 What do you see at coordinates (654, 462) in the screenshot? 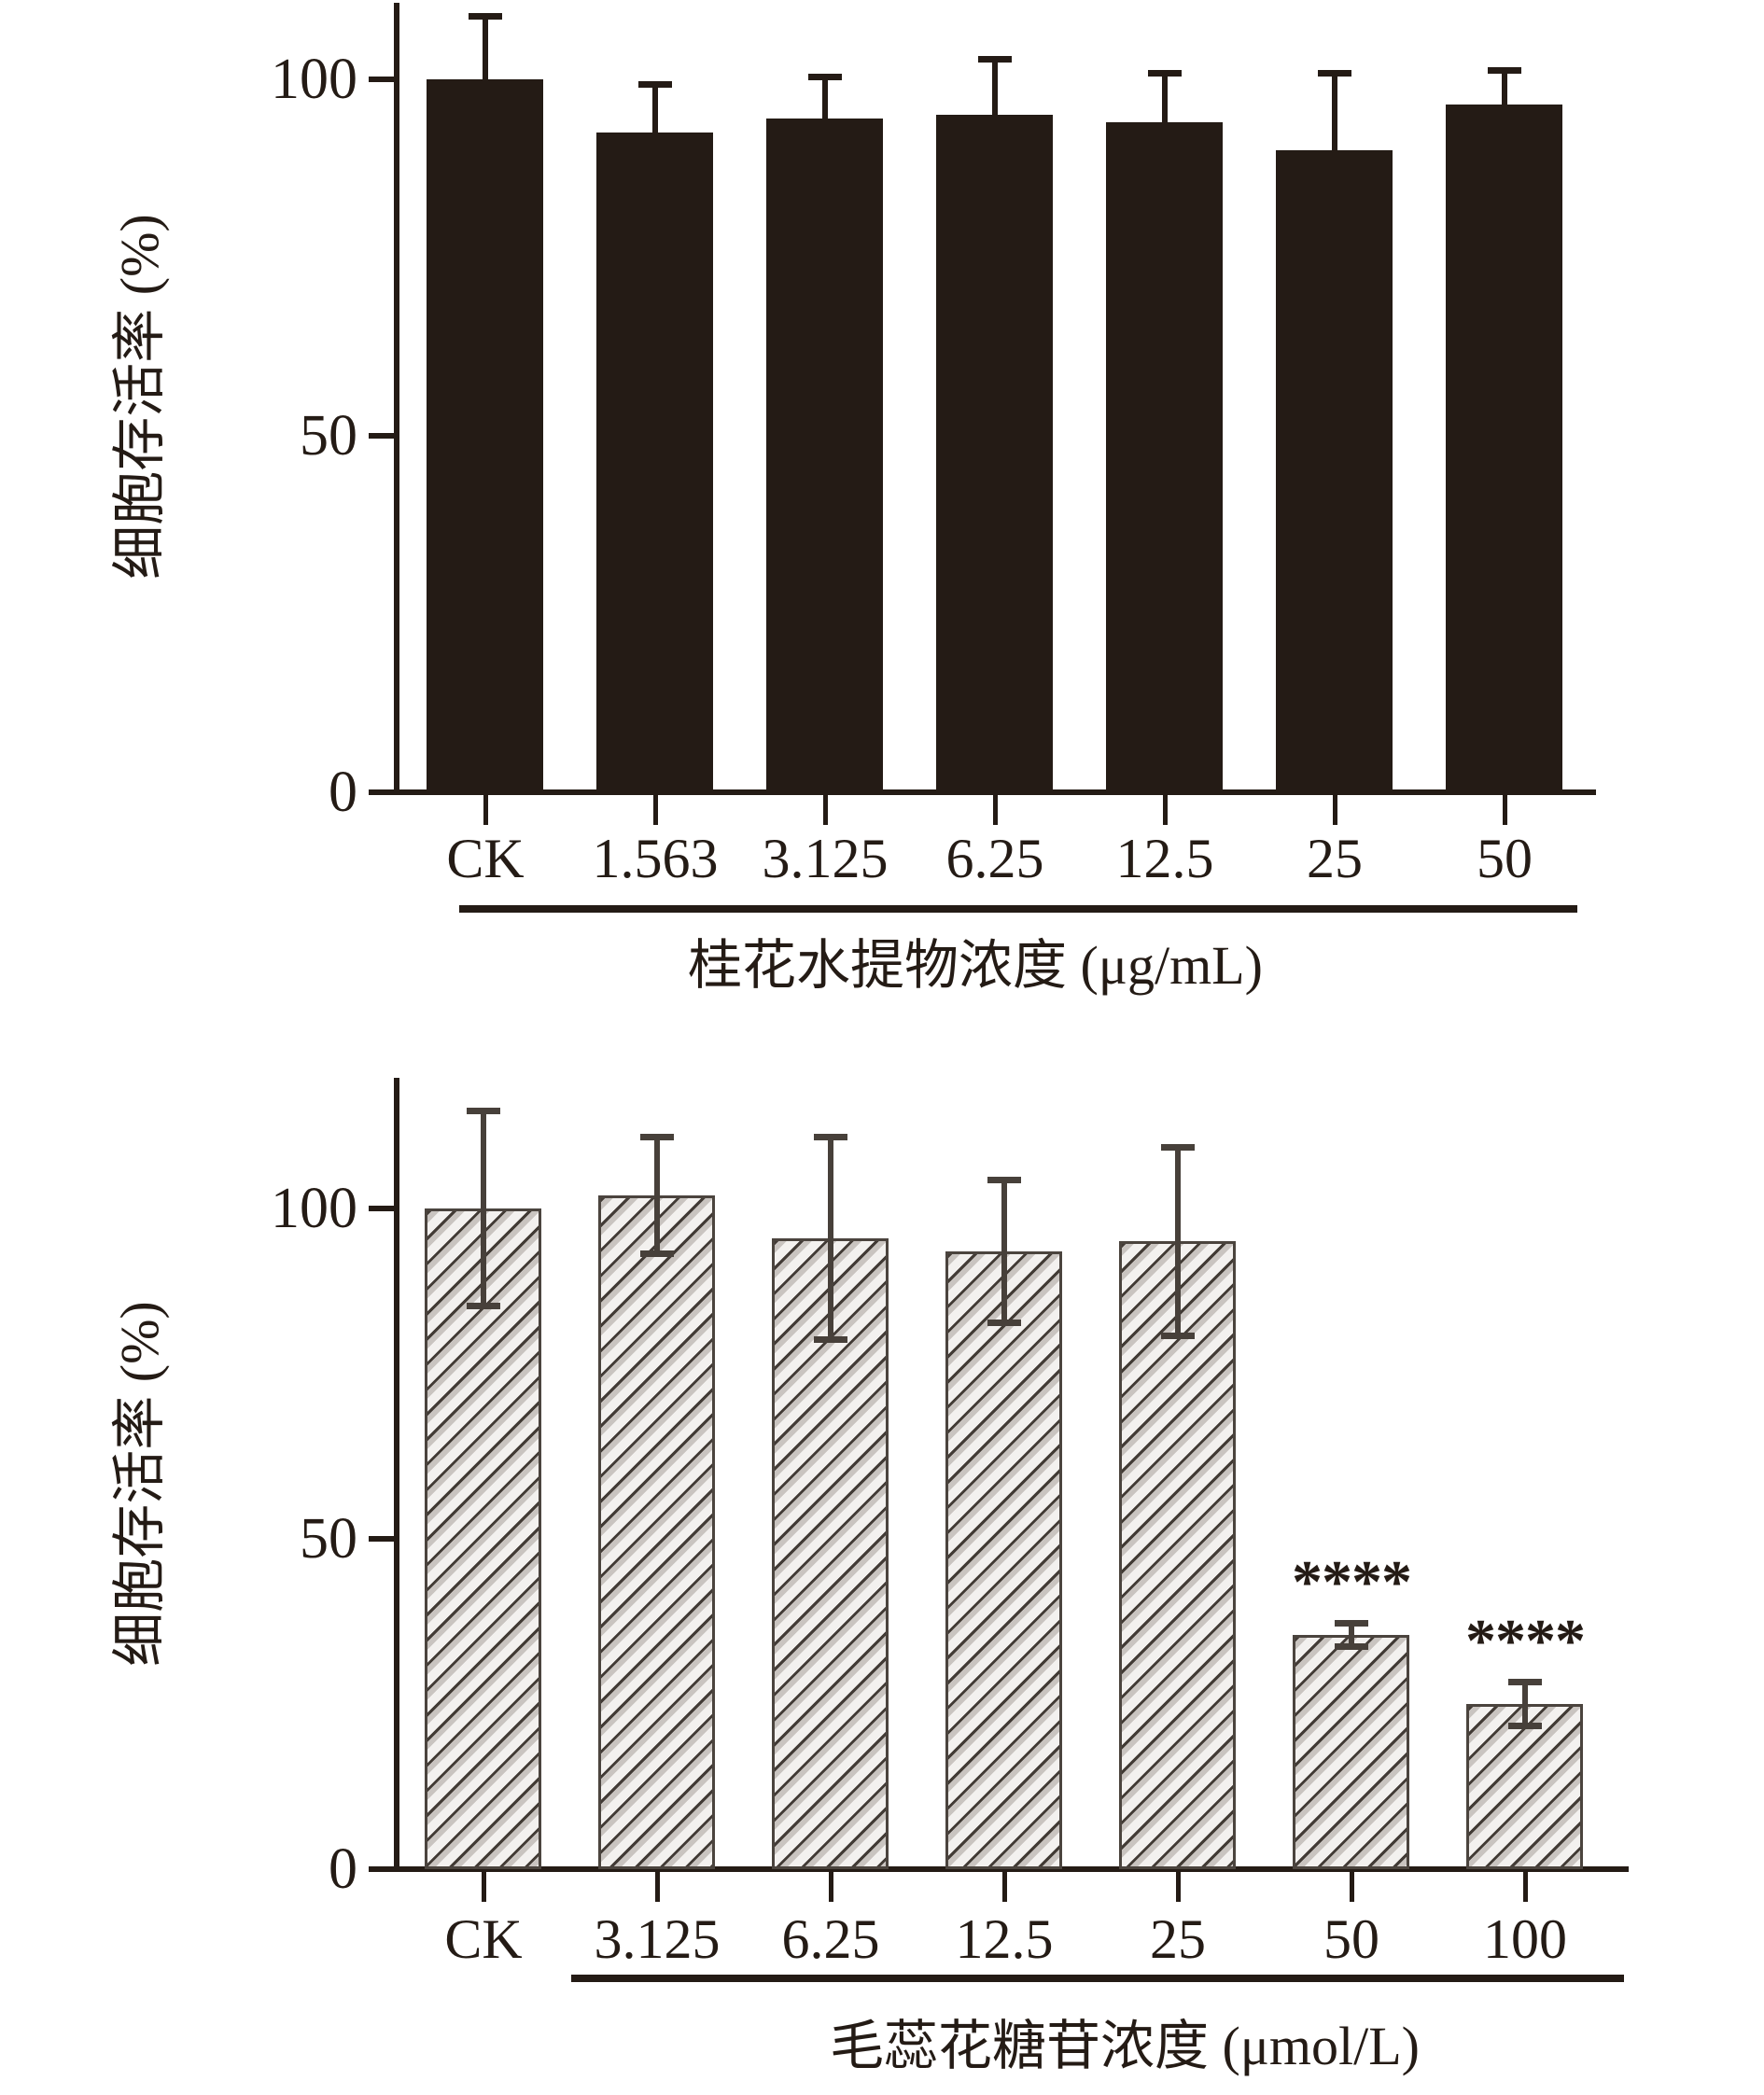
I see `bar-1.563` at bounding box center [654, 462].